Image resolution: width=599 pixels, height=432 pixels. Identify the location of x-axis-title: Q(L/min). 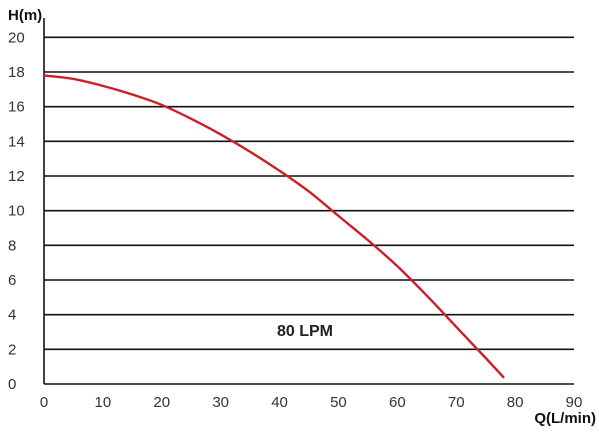
(565, 418).